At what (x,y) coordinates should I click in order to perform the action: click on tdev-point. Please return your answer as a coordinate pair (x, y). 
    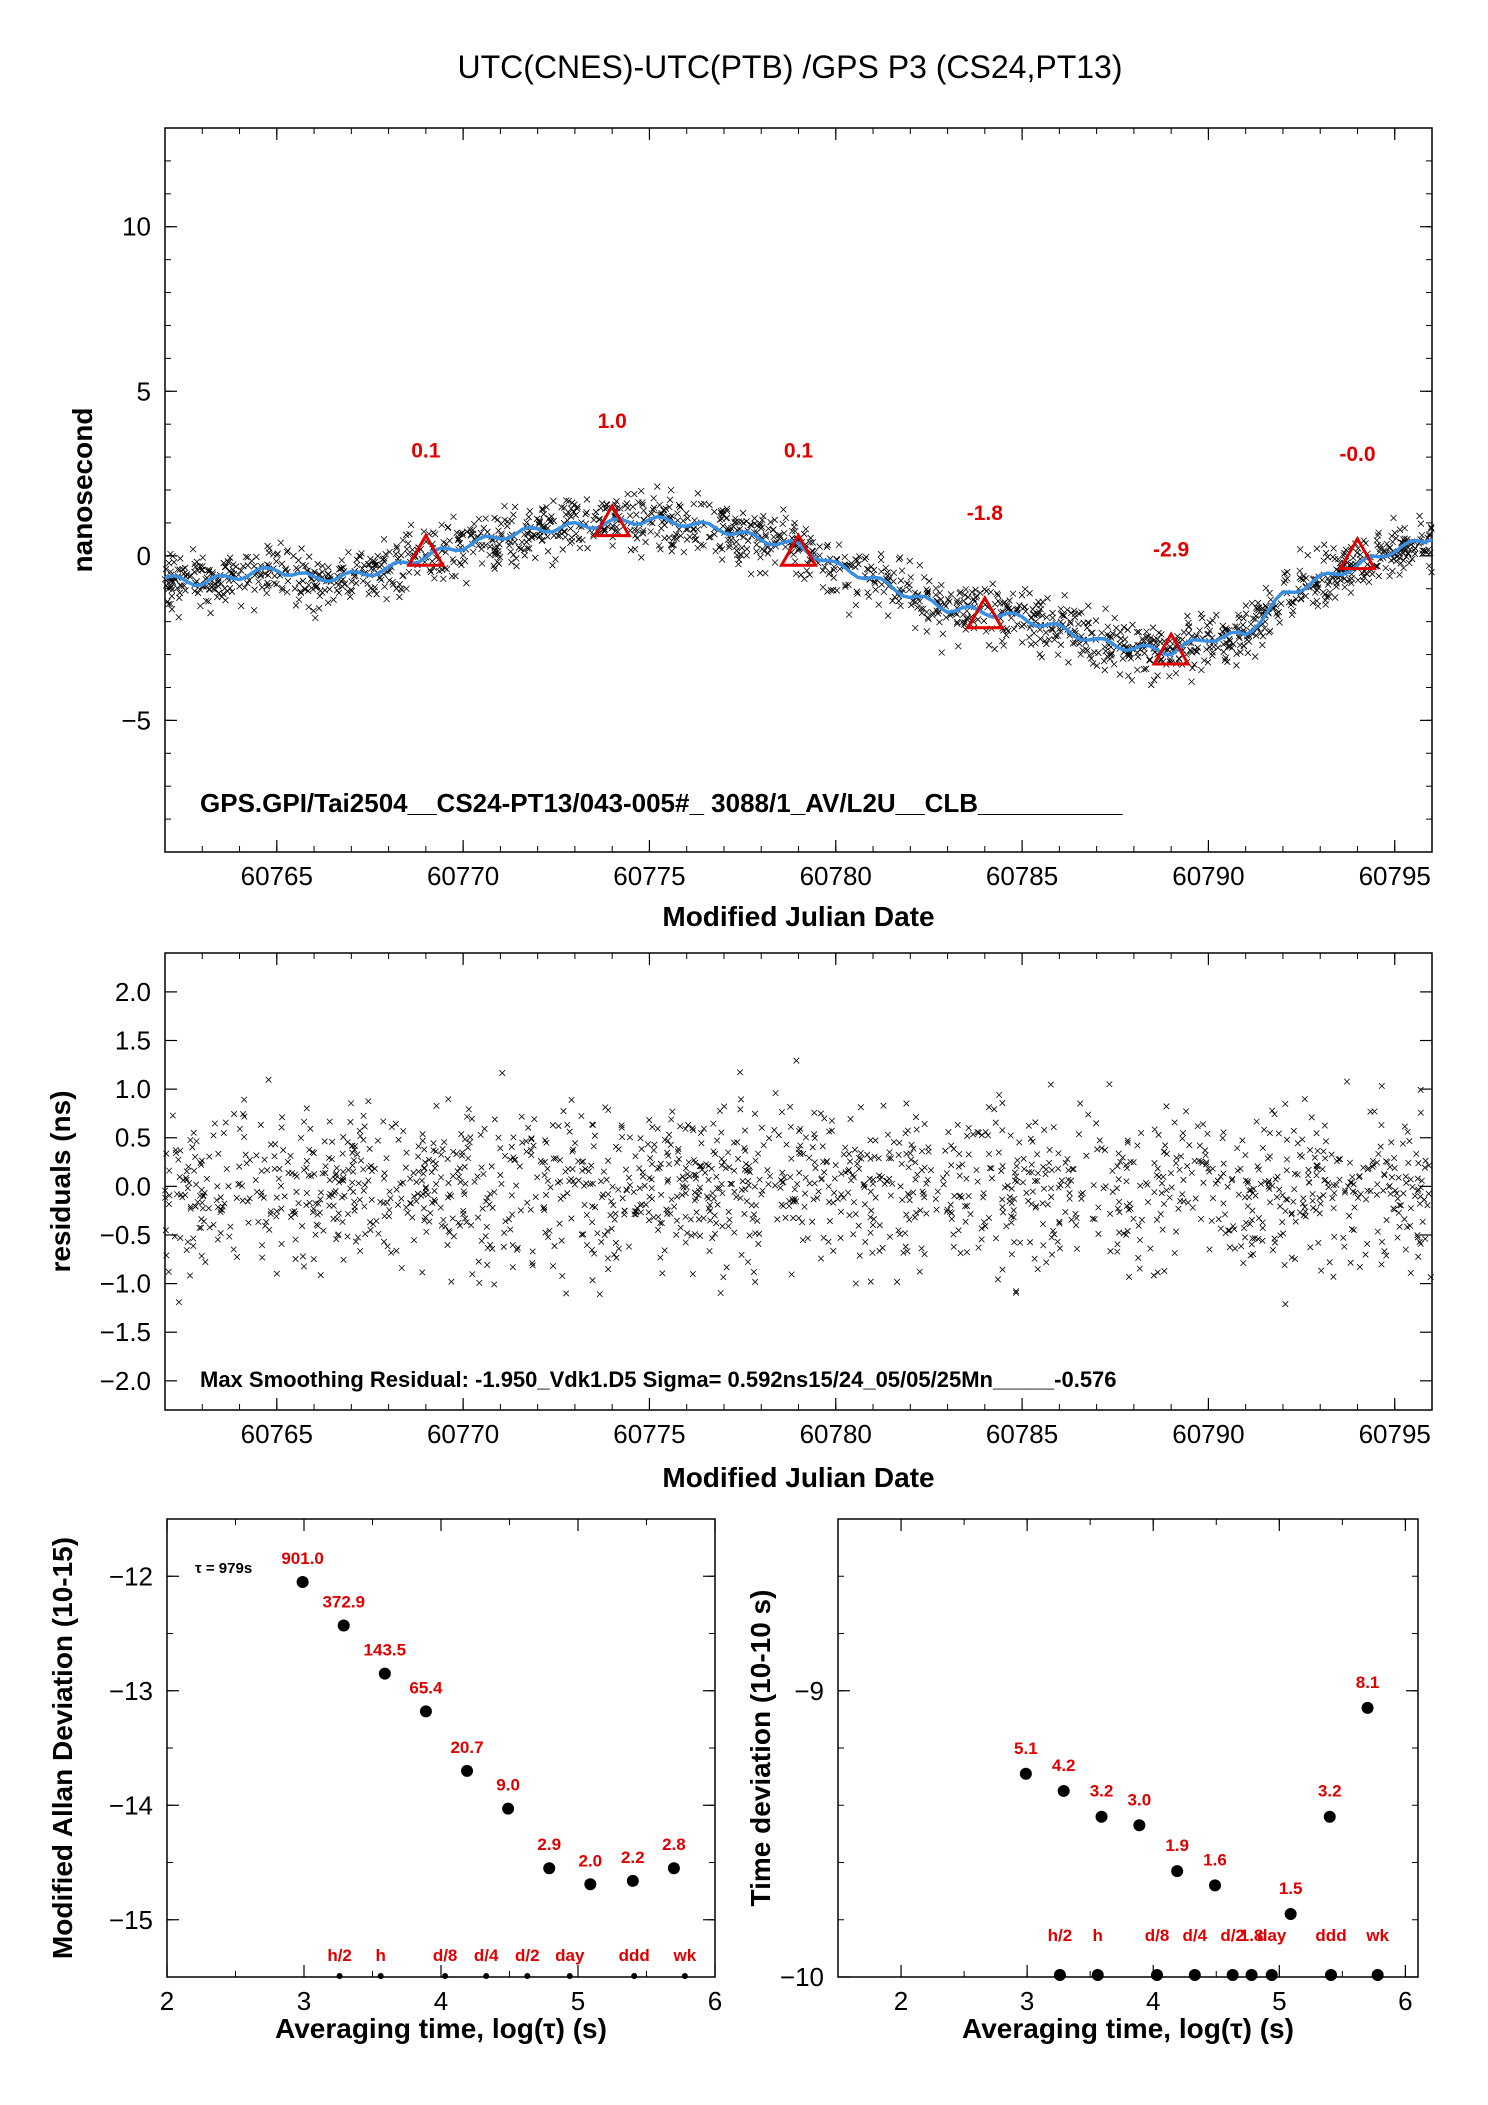
    Looking at the image, I should click on (1139, 1825).